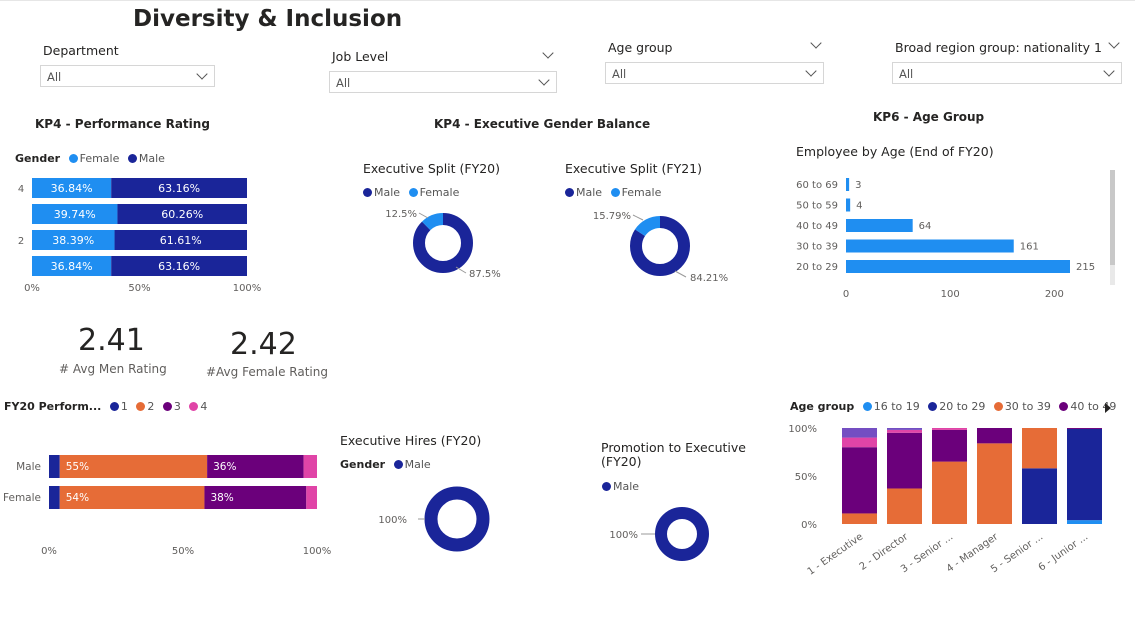 Image resolution: width=1135 pixels, height=636 pixels. Describe the element at coordinates (105, 406) in the screenshot. I see `fy20-performance-legend: FY20 Perform... 1 2 3 4` at that location.